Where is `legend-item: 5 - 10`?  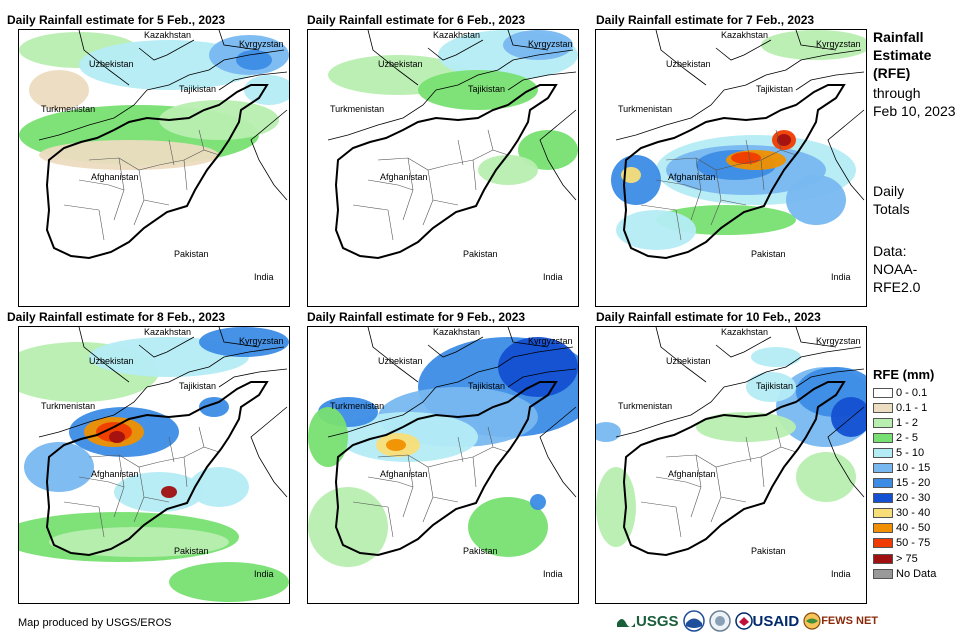
legend-item: 5 - 10 is located at coordinates (904, 452).